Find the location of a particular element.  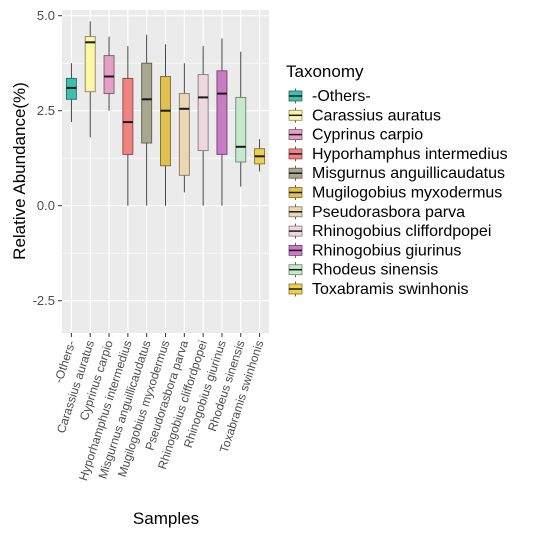

legend-item: -Others- is located at coordinates (328, 96).